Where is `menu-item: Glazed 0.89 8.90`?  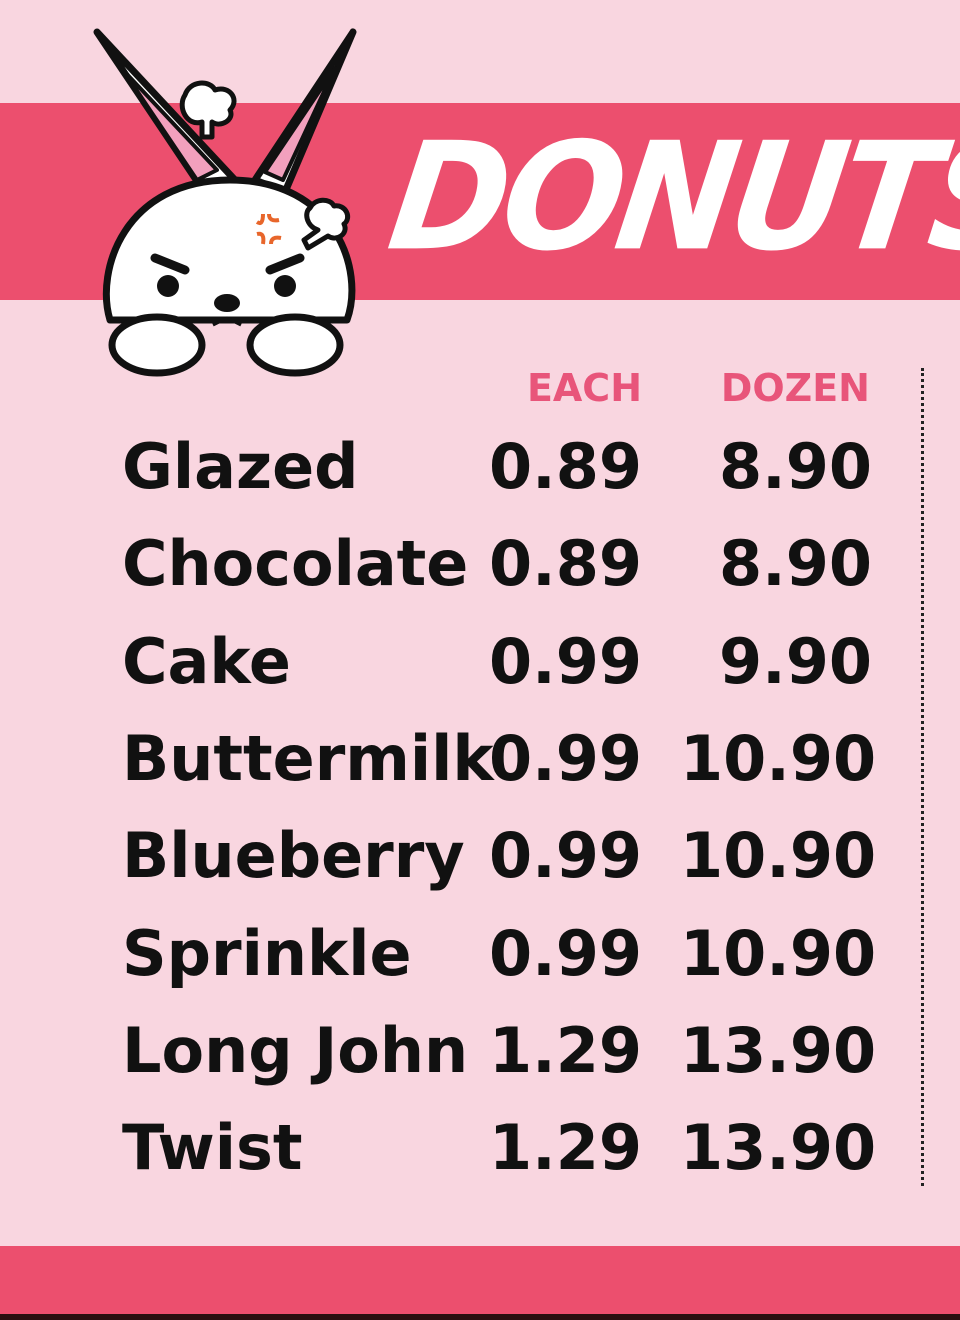
menu-item: Glazed 0.89 8.90 is located at coordinates (480, 467).